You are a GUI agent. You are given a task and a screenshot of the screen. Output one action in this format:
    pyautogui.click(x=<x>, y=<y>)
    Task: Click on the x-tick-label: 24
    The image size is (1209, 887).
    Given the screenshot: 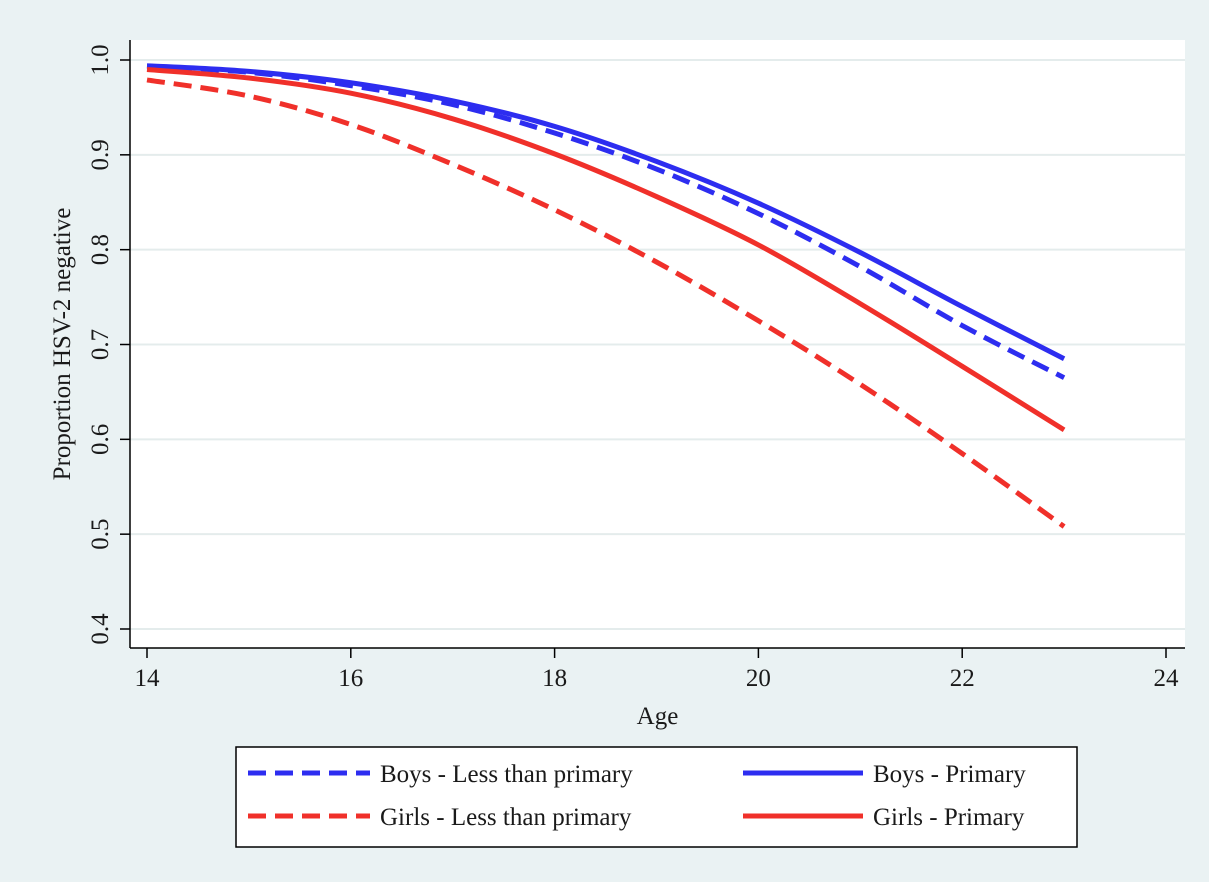 What is the action you would take?
    pyautogui.click(x=1167, y=678)
    